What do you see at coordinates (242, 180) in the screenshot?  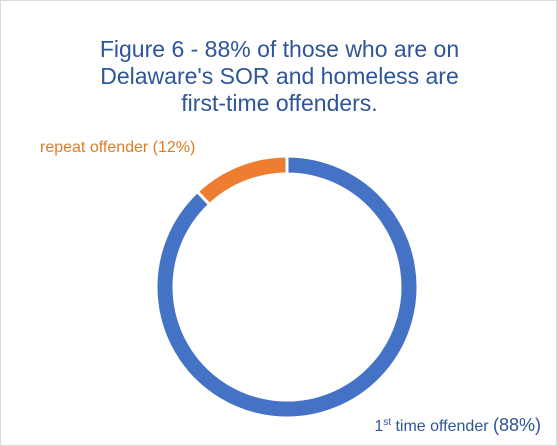 I see `slice-repeat-offender` at bounding box center [242, 180].